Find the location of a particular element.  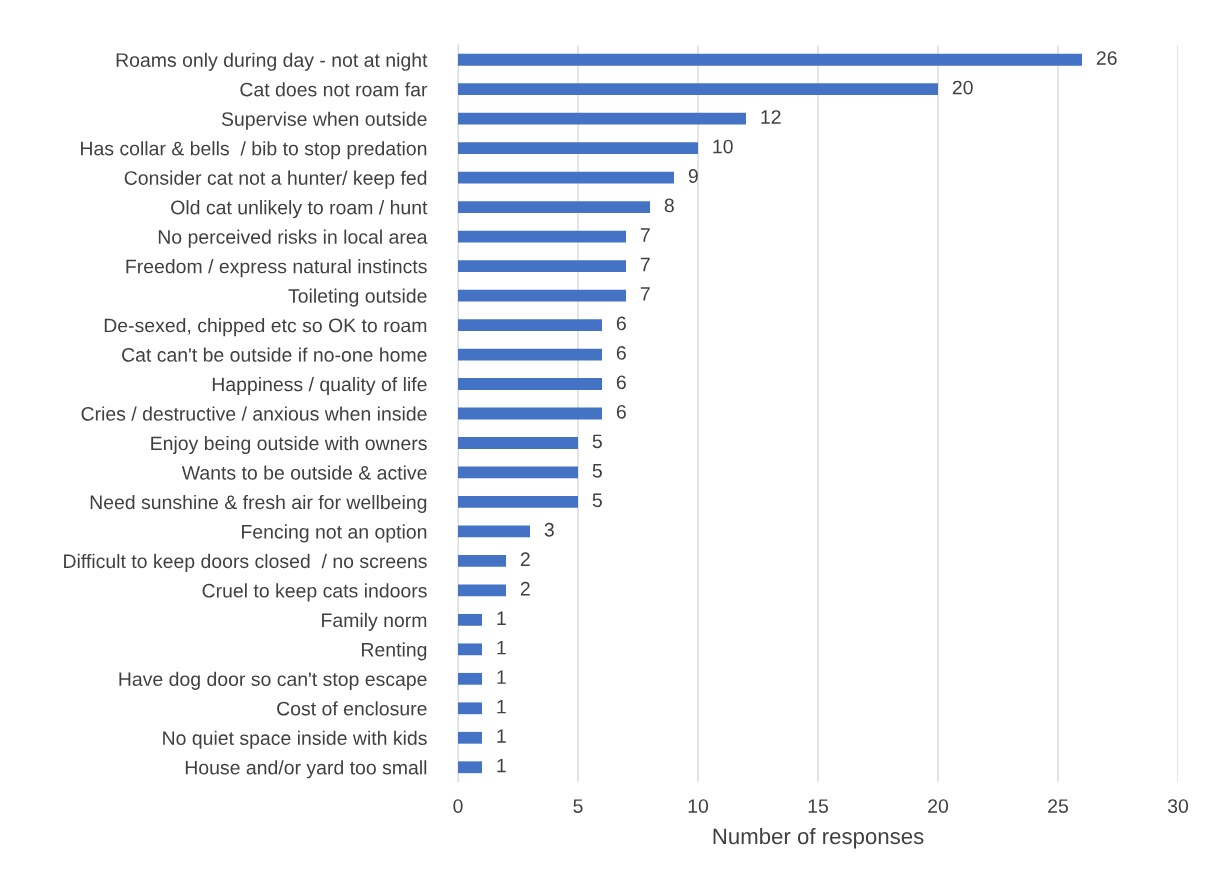

y-tick-label: Cruel to keep cats indoors is located at coordinates (314, 592).